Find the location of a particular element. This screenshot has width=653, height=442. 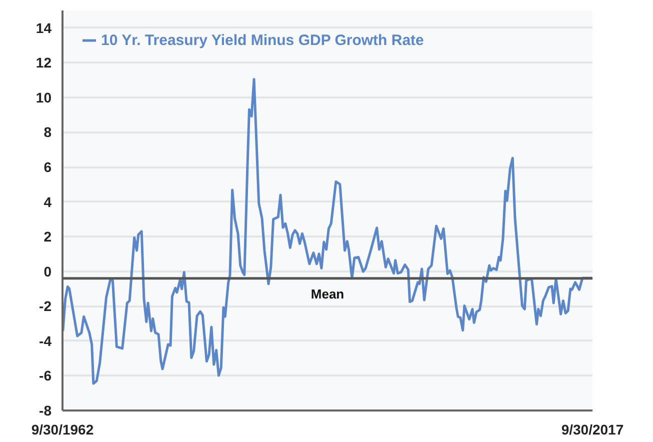

ref-line-label: Mean is located at coordinates (327, 294).